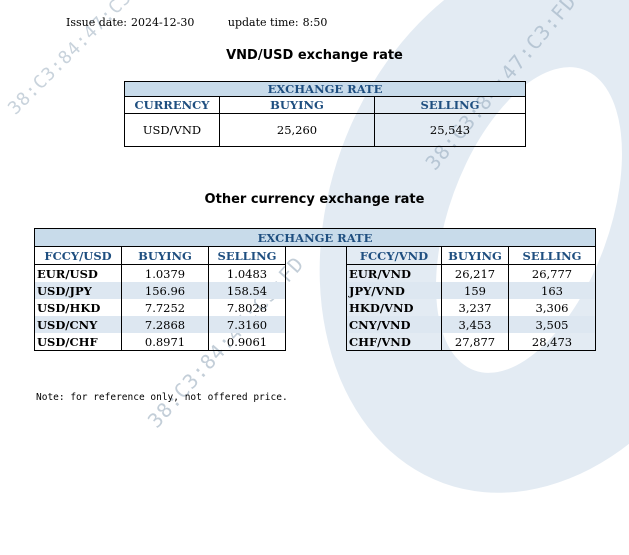 The height and width of the screenshot is (555, 629). Describe the element at coordinates (552, 307) in the screenshot. I see `selling-cell: 3,306` at that location.